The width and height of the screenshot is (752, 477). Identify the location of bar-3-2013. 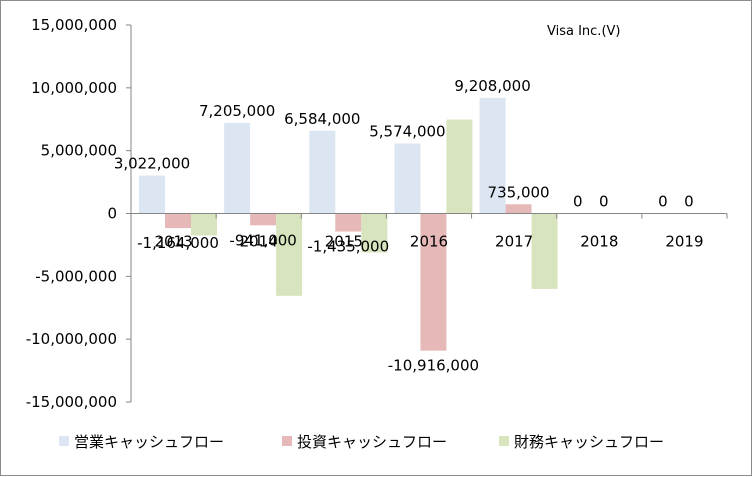
(204, 224).